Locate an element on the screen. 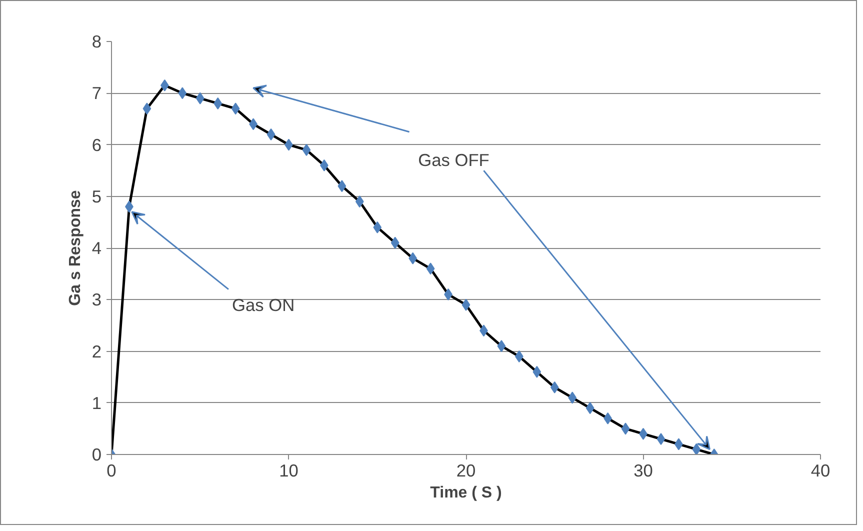 This screenshot has height=531, width=863. y-tick-label: 4 is located at coordinates (97, 248).